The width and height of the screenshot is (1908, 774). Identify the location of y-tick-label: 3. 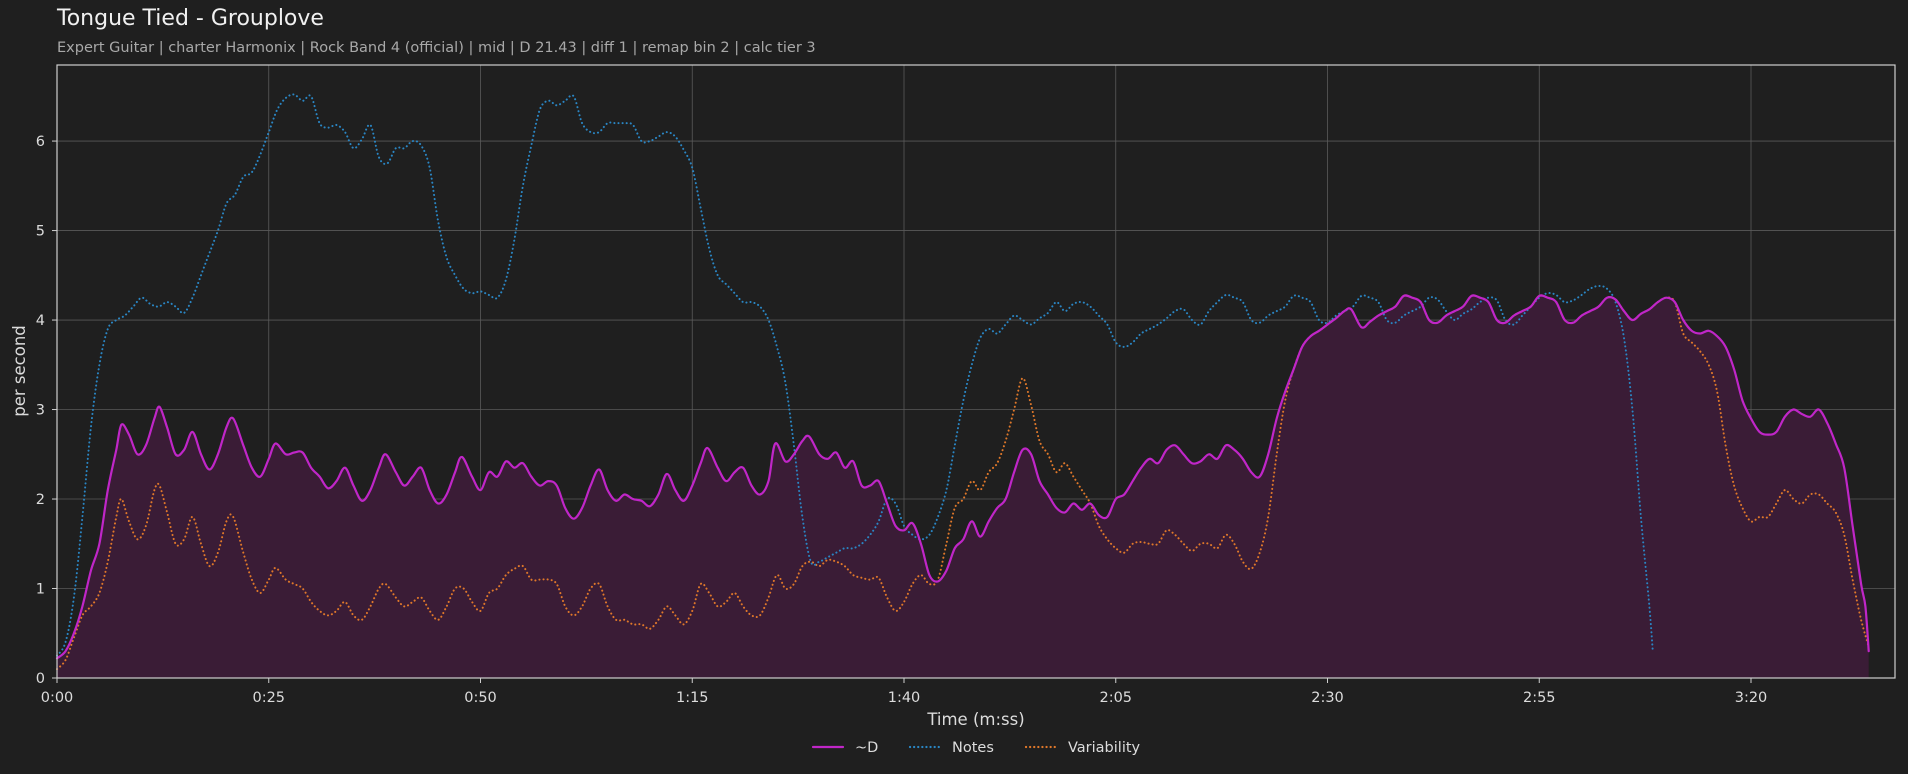
(40, 411).